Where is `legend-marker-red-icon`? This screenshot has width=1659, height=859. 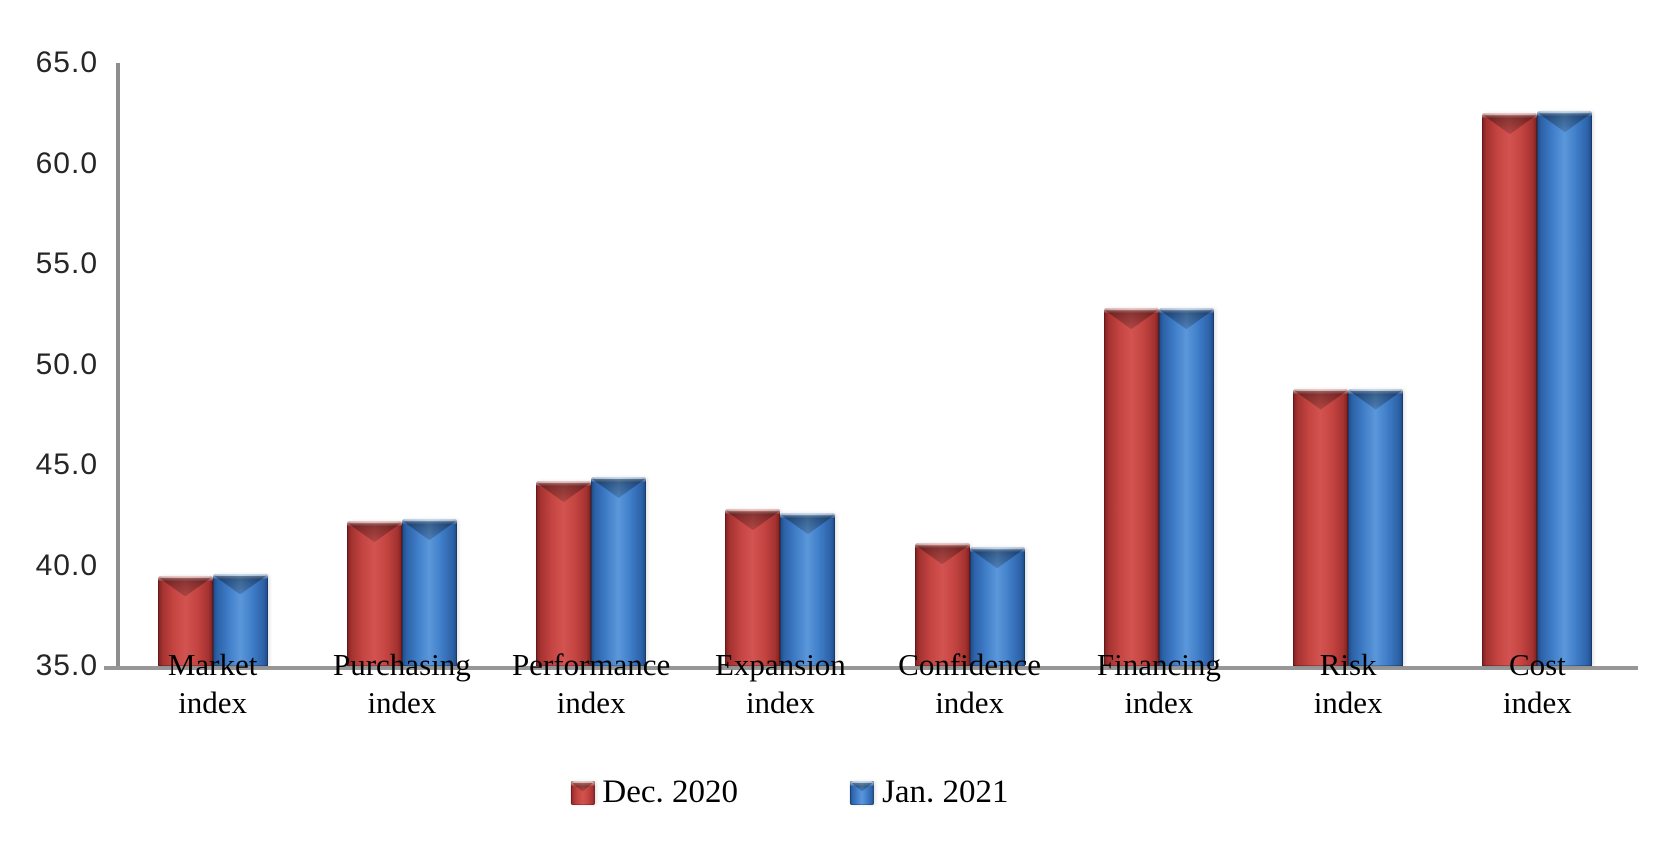 legend-marker-red-icon is located at coordinates (582, 792).